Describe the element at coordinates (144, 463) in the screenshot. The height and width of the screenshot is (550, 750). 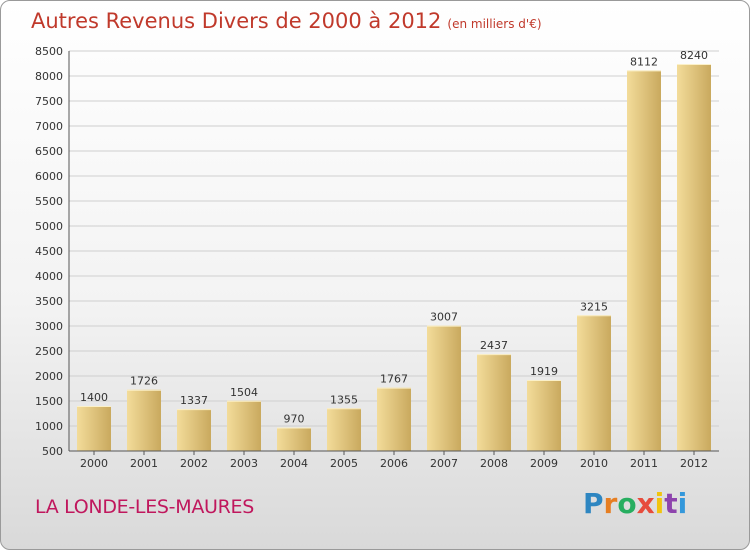
I see `x-tick-label-2001: 2001` at that location.